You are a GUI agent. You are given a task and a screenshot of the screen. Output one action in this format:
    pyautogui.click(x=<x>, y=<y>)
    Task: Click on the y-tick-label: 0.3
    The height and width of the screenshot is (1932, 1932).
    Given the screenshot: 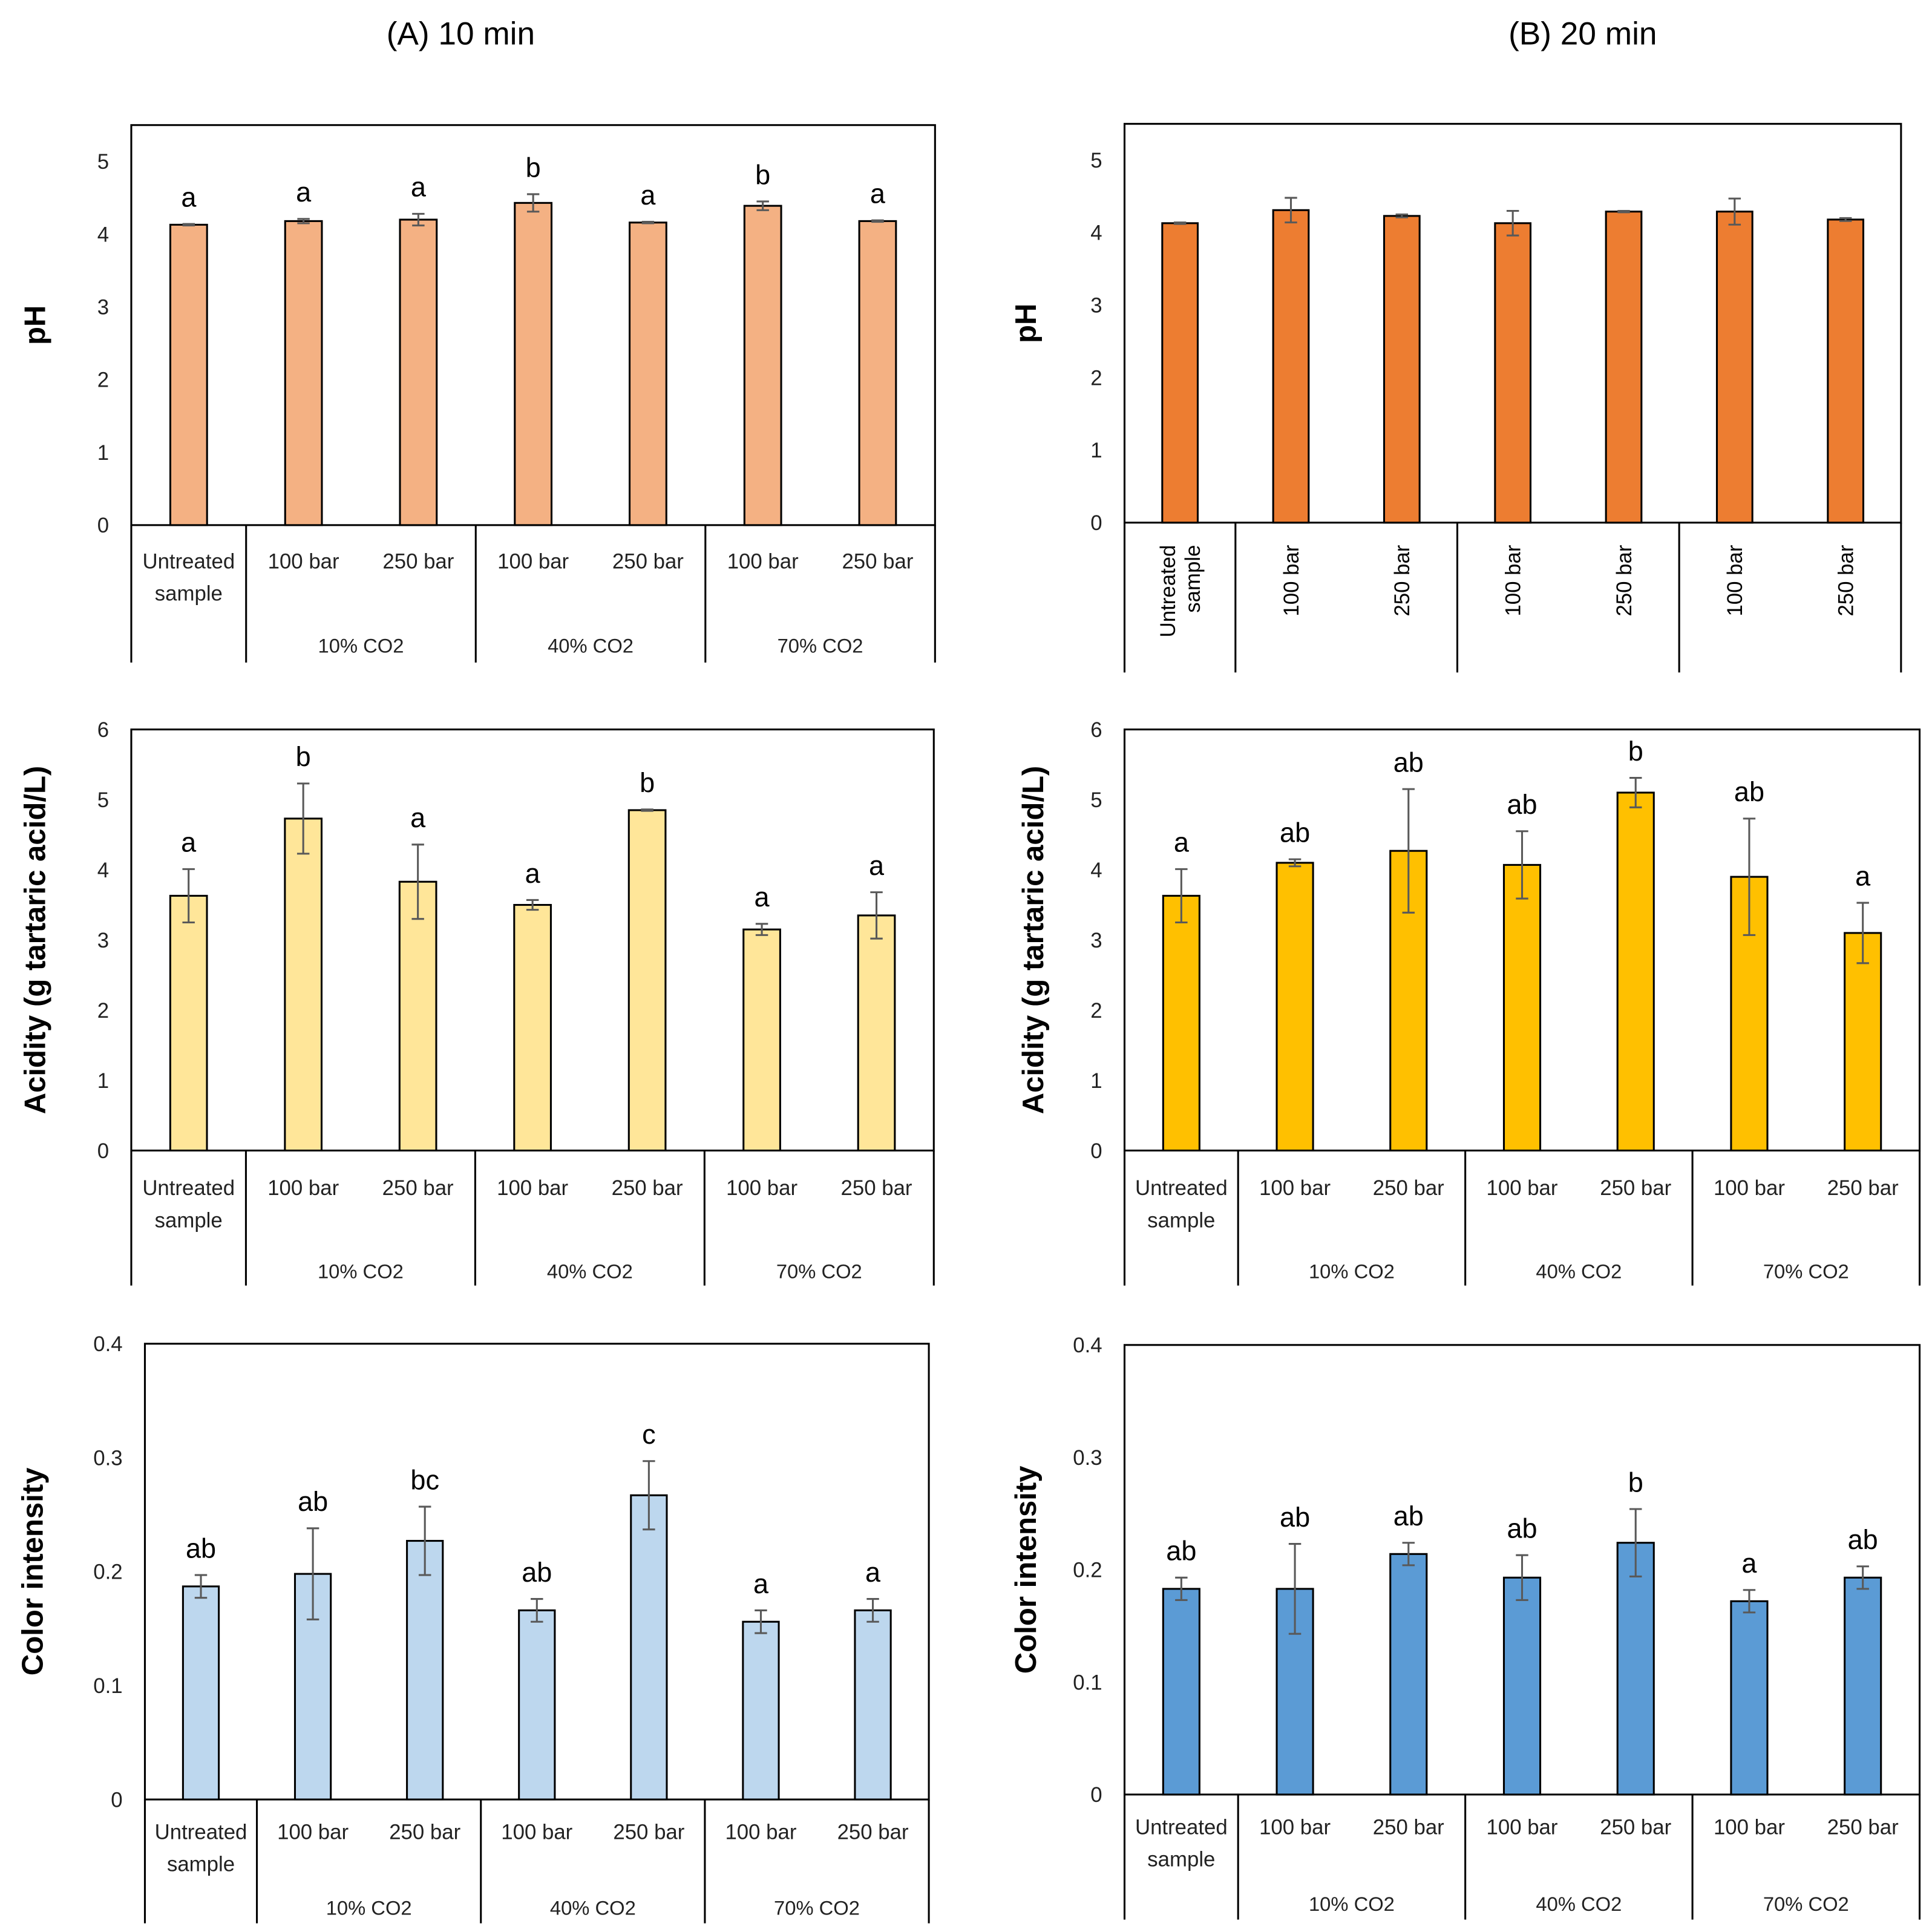 What is the action you would take?
    pyautogui.click(x=1088, y=1459)
    